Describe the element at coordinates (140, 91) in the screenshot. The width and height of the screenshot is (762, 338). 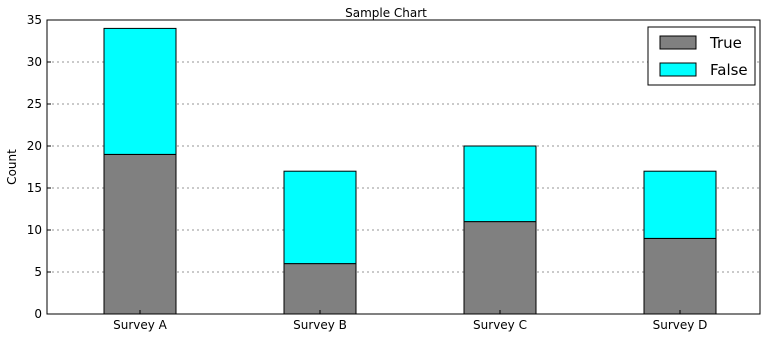
I see `bar-false-survey-a` at that location.